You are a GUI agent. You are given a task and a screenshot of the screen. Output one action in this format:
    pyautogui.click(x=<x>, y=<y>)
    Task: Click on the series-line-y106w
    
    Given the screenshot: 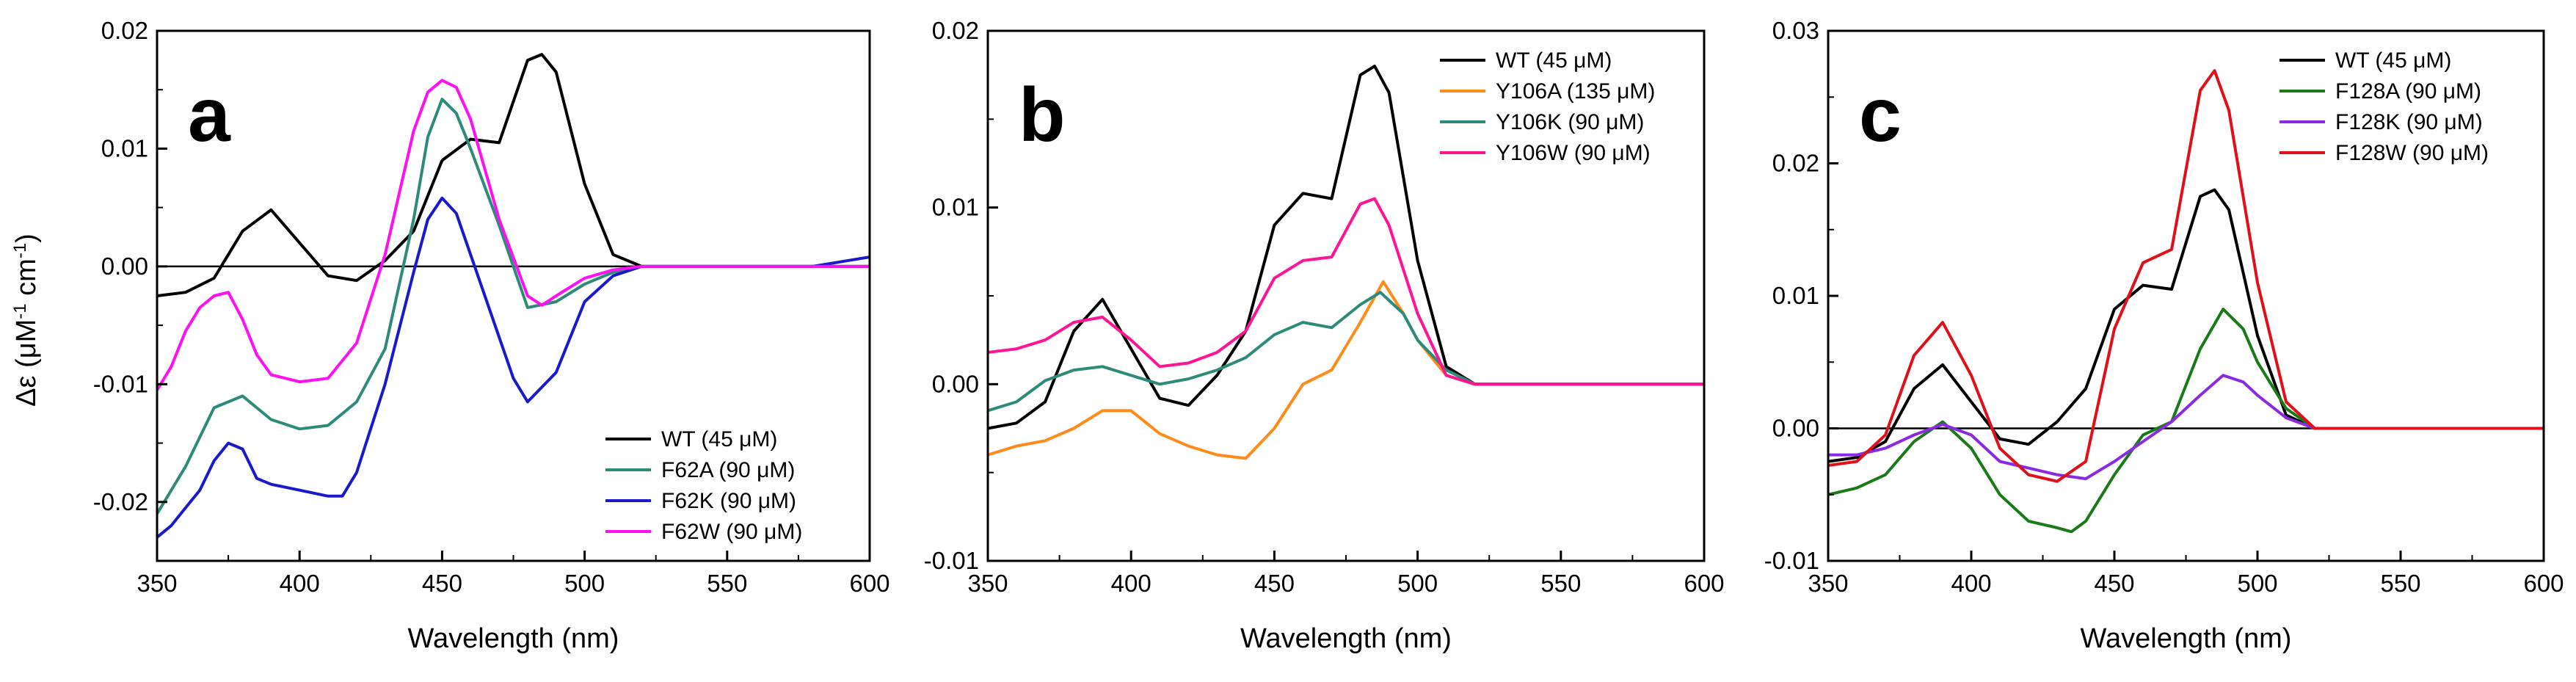 What is the action you would take?
    pyautogui.click(x=1346, y=291)
    